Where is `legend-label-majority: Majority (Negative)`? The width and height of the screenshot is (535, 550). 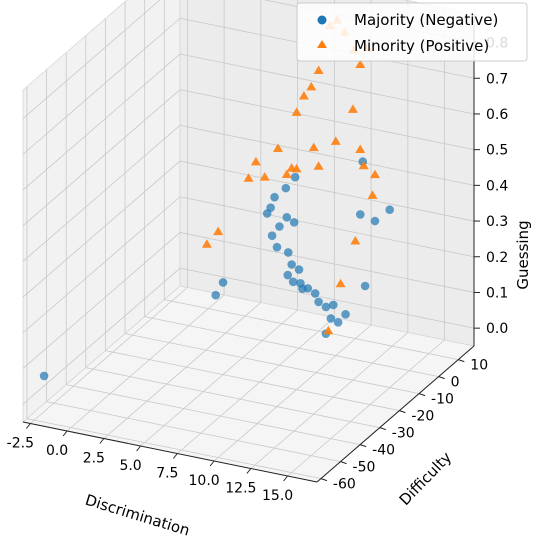
legend-label-majority: Majority (Negative) is located at coordinates (426, 20).